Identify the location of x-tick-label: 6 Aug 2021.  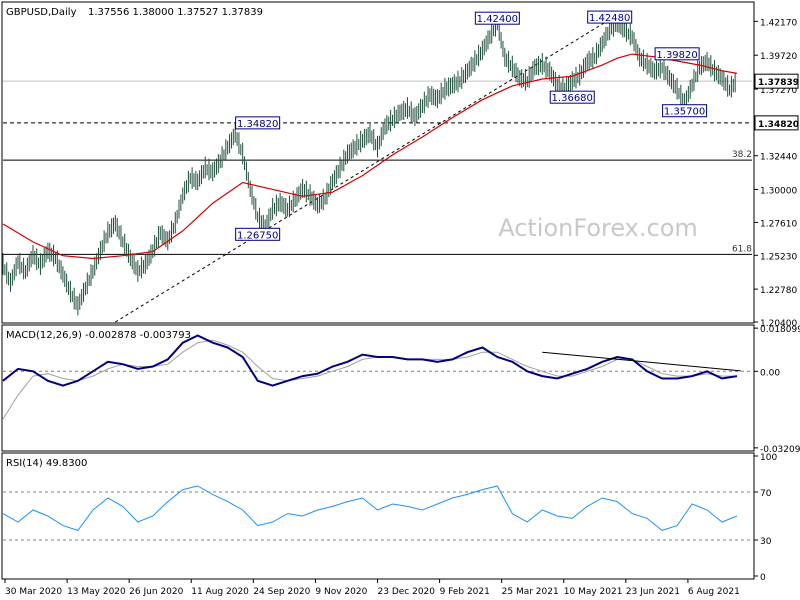
(714, 592).